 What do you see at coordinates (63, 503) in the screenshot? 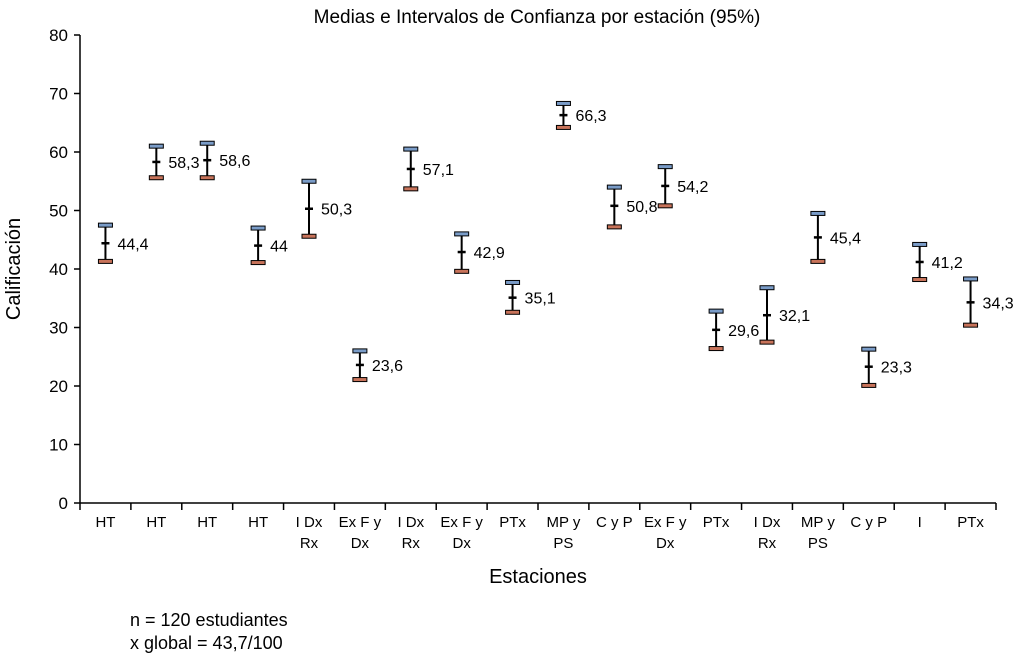
I see `y-tick-label: 0` at bounding box center [63, 503].